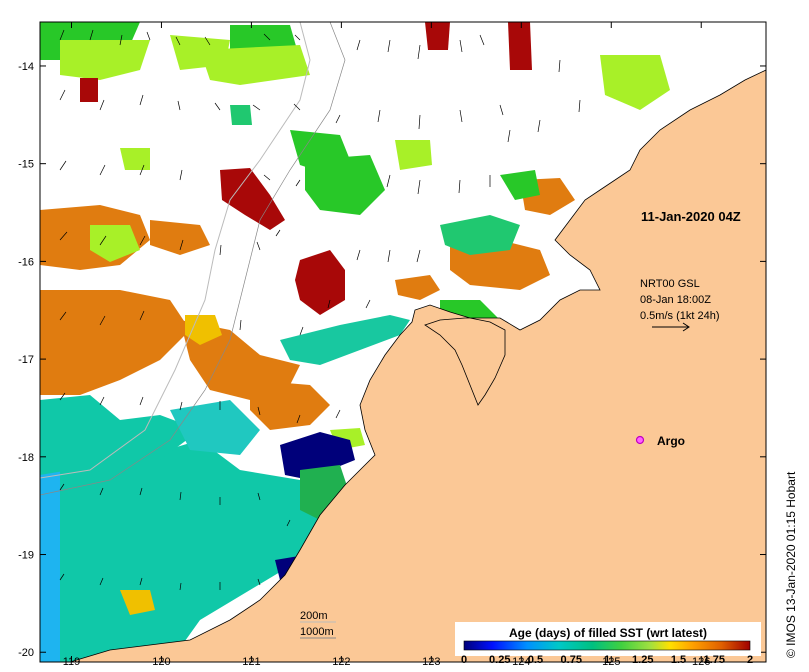 This screenshot has height=672, width=809. Describe the element at coordinates (691, 216) in the screenshot. I see `timestamp-label: 11-Jan-2020 04Z` at that location.